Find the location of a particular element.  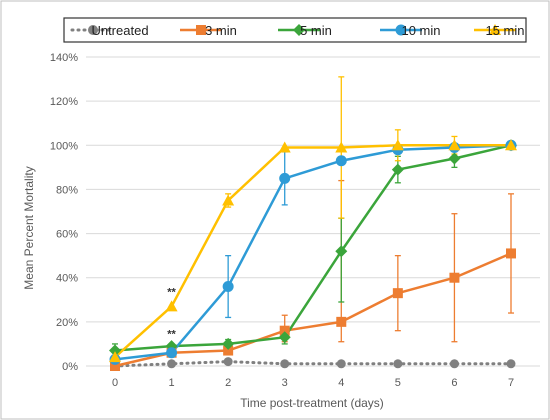

x-tick-label: 0 is located at coordinates (115, 383).